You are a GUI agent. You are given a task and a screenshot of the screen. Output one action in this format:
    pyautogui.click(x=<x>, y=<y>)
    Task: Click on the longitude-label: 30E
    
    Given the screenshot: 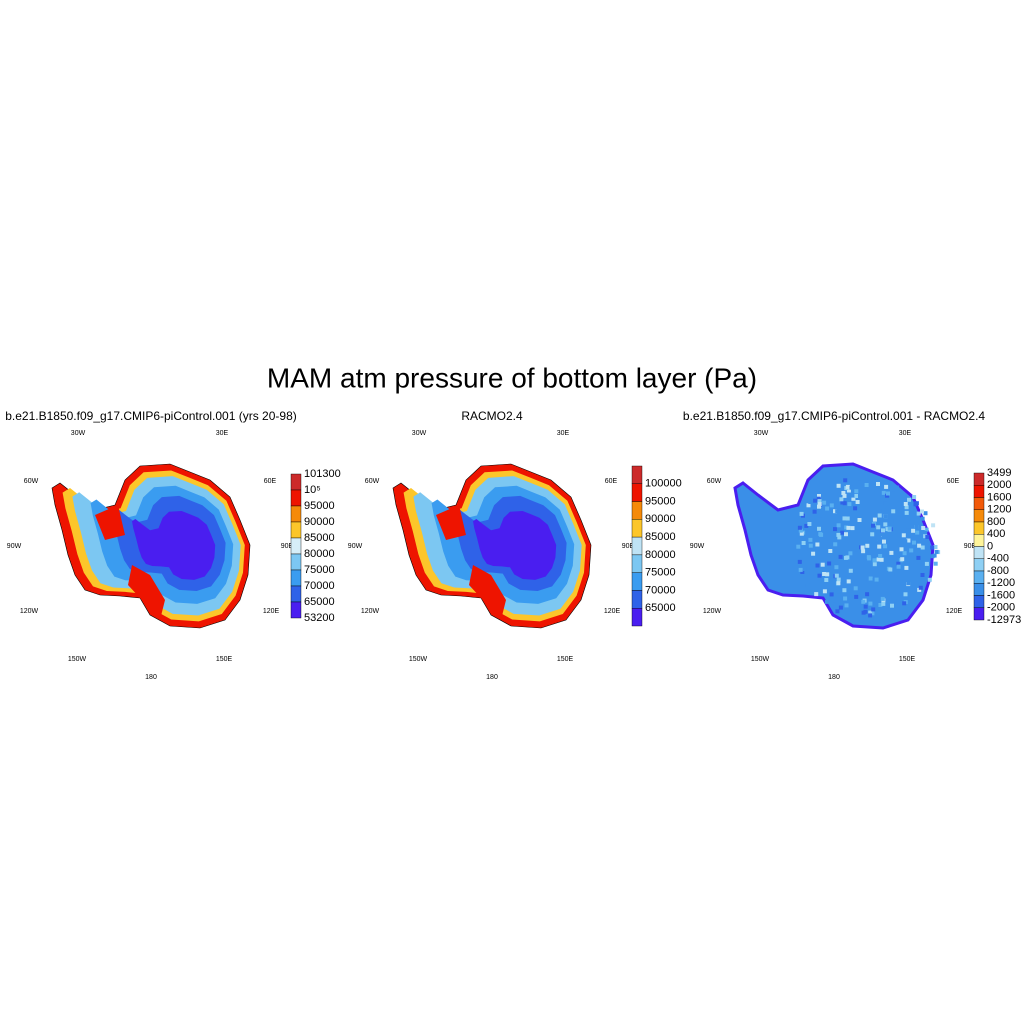 What is the action you would take?
    pyautogui.click(x=222, y=433)
    